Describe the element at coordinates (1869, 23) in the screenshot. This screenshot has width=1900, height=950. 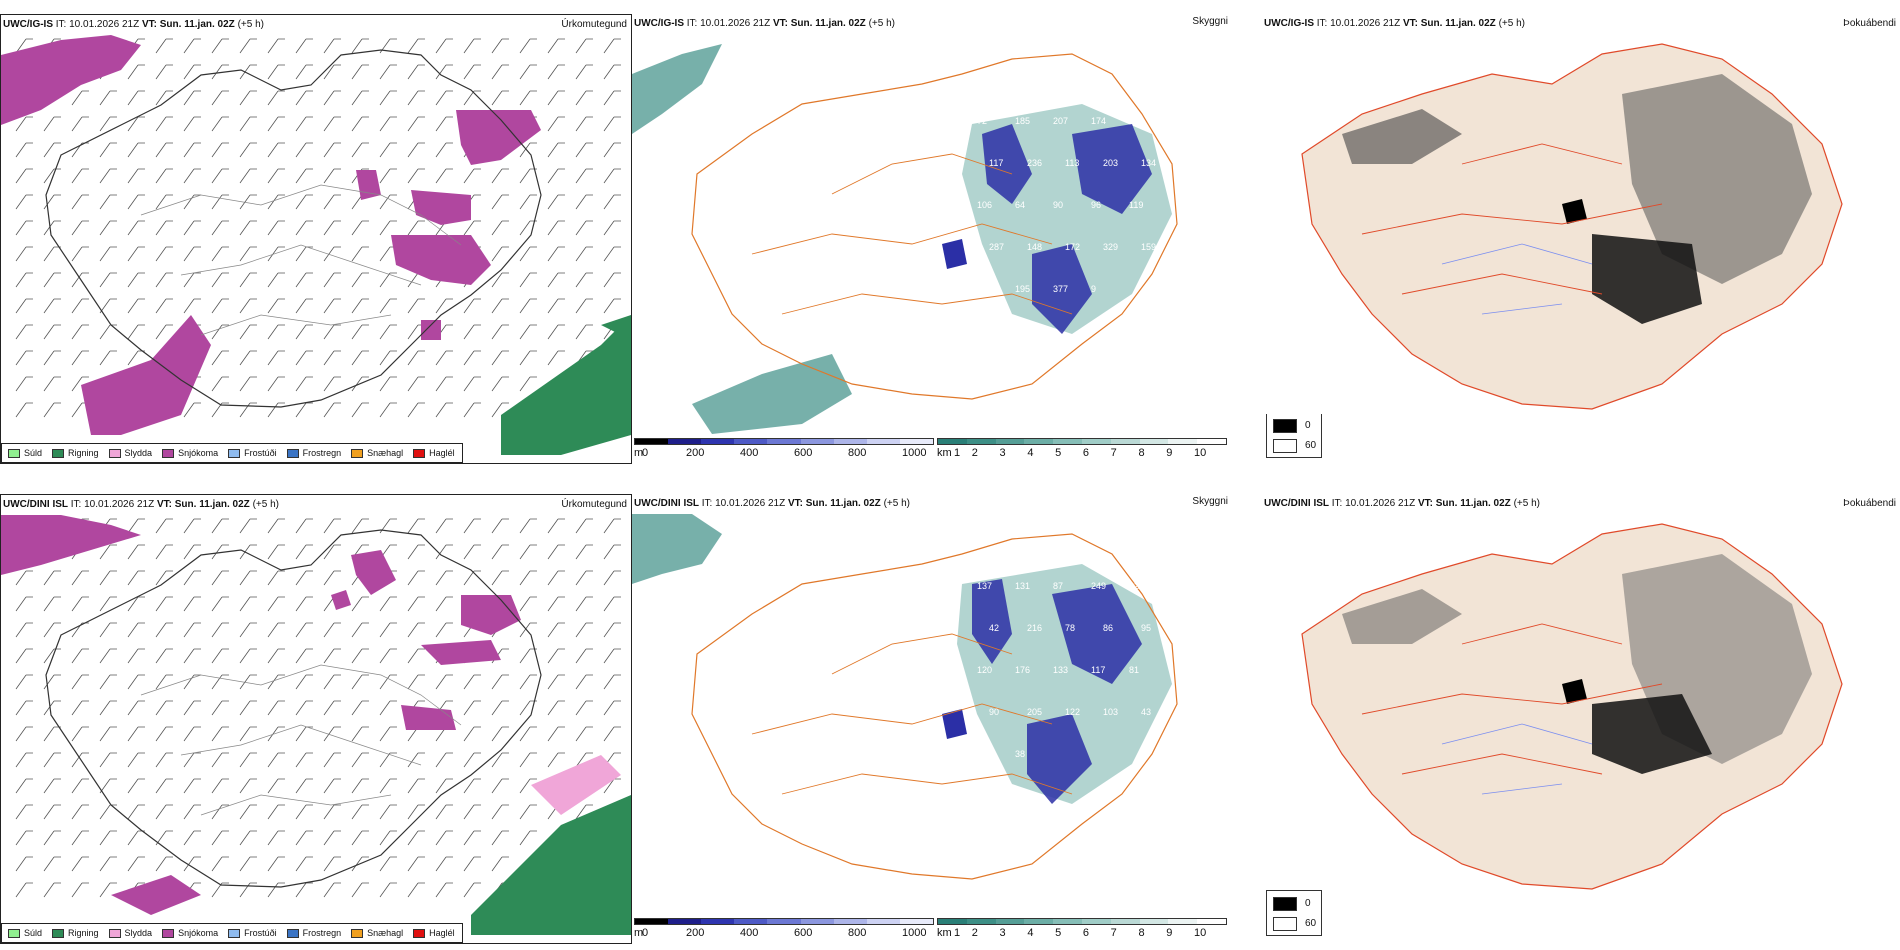
I see `fog-title: Þokuábendi` at that location.